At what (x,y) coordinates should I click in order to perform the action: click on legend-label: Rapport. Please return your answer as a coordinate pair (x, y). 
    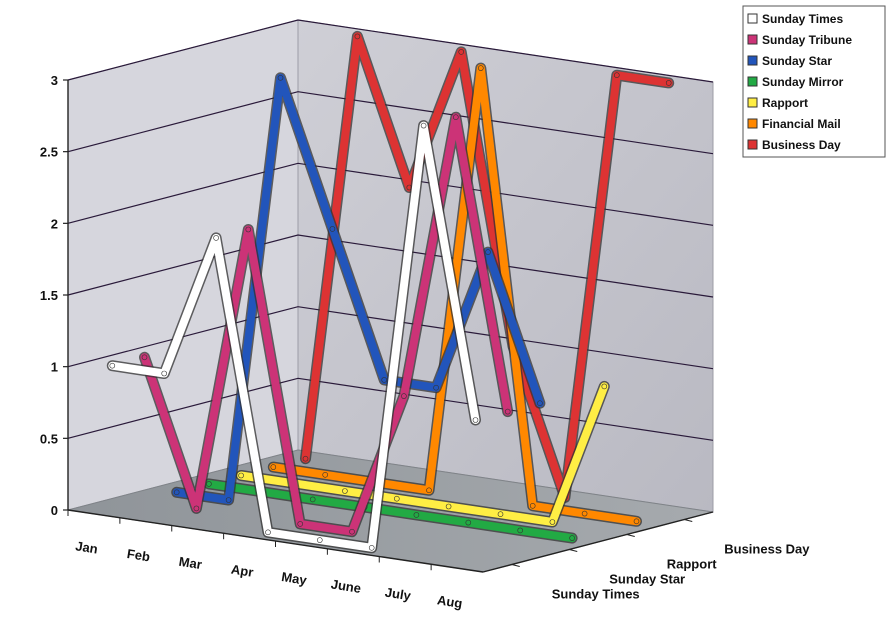
    Looking at the image, I should click on (785, 103).